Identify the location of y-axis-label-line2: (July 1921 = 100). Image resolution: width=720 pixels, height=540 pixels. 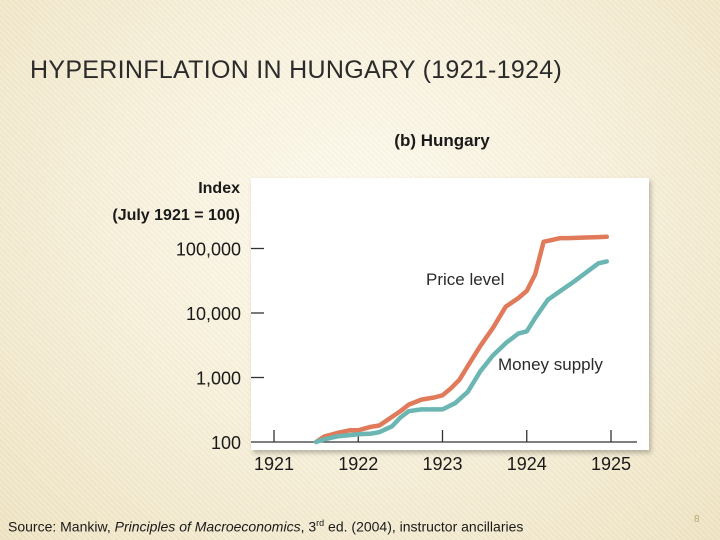
(176, 215).